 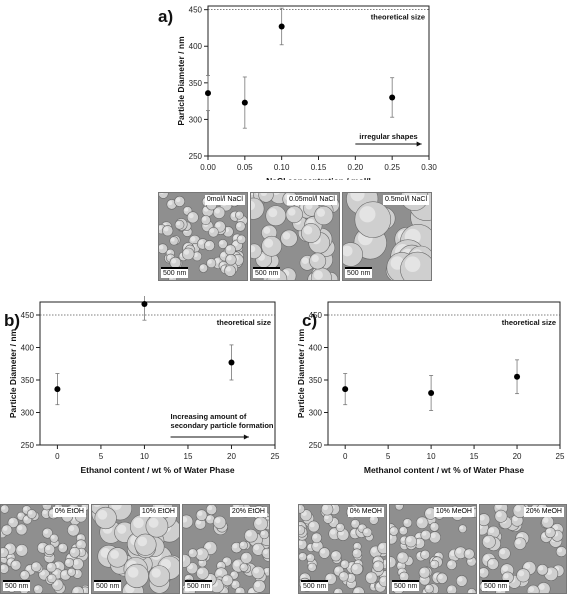 I want to click on micrograph-a-1-label: 0mol/l NaCl, so click(x=224, y=200).